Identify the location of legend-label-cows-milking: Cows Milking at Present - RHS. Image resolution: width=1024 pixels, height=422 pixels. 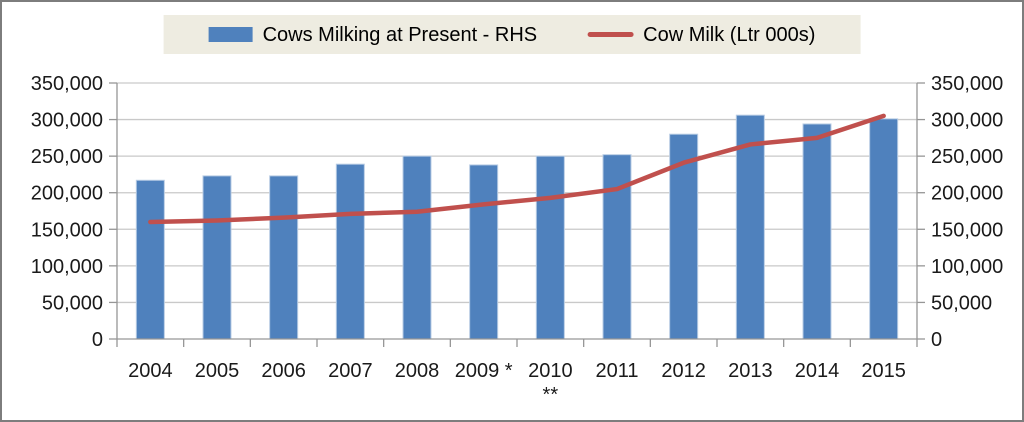
(400, 34).